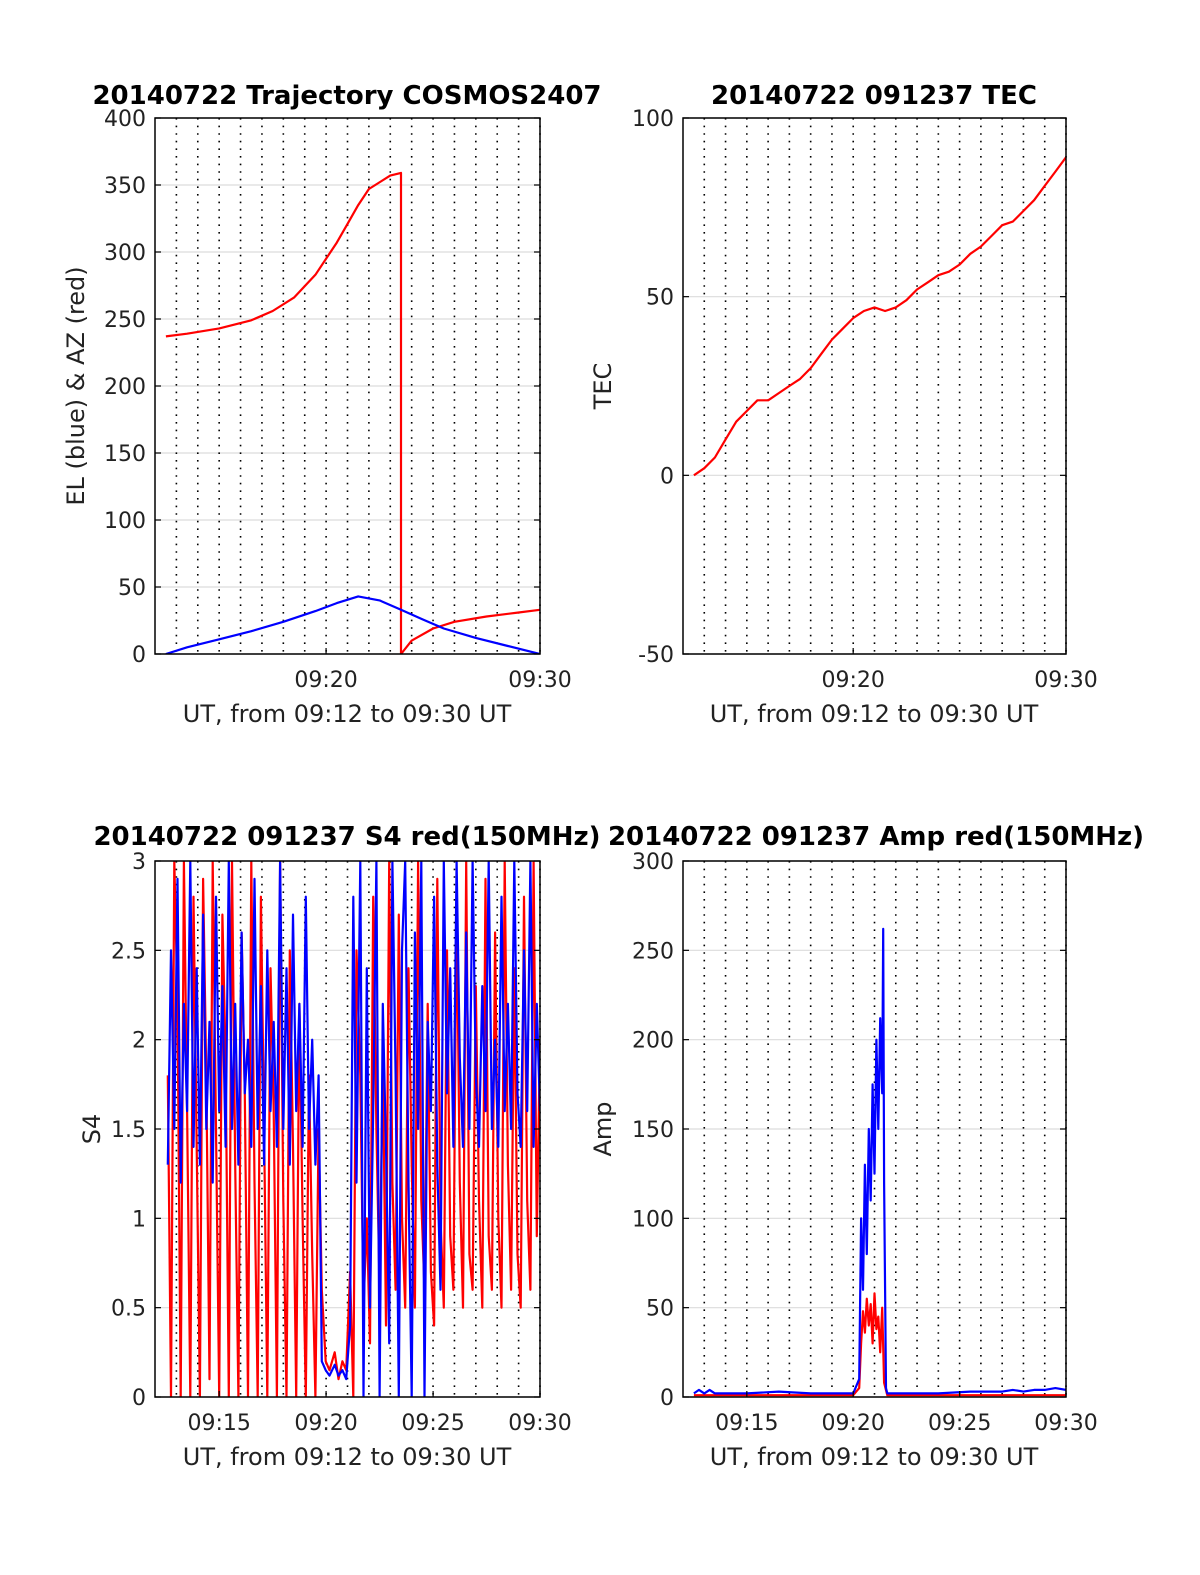 This screenshot has height=1575, width=1200. What do you see at coordinates (660, 1309) in the screenshot?
I see `amp-ytick-label: 50` at bounding box center [660, 1309].